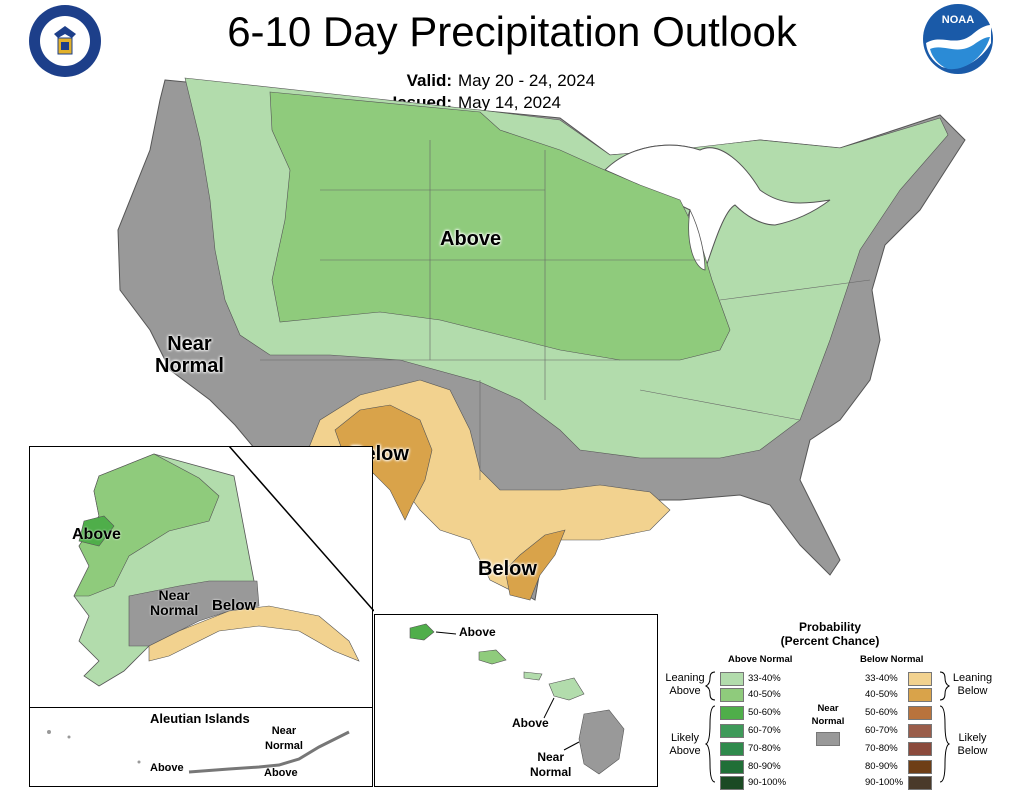 This screenshot has height=791, width=1024. I want to click on svg-text: NOAA, so click(958, 20).